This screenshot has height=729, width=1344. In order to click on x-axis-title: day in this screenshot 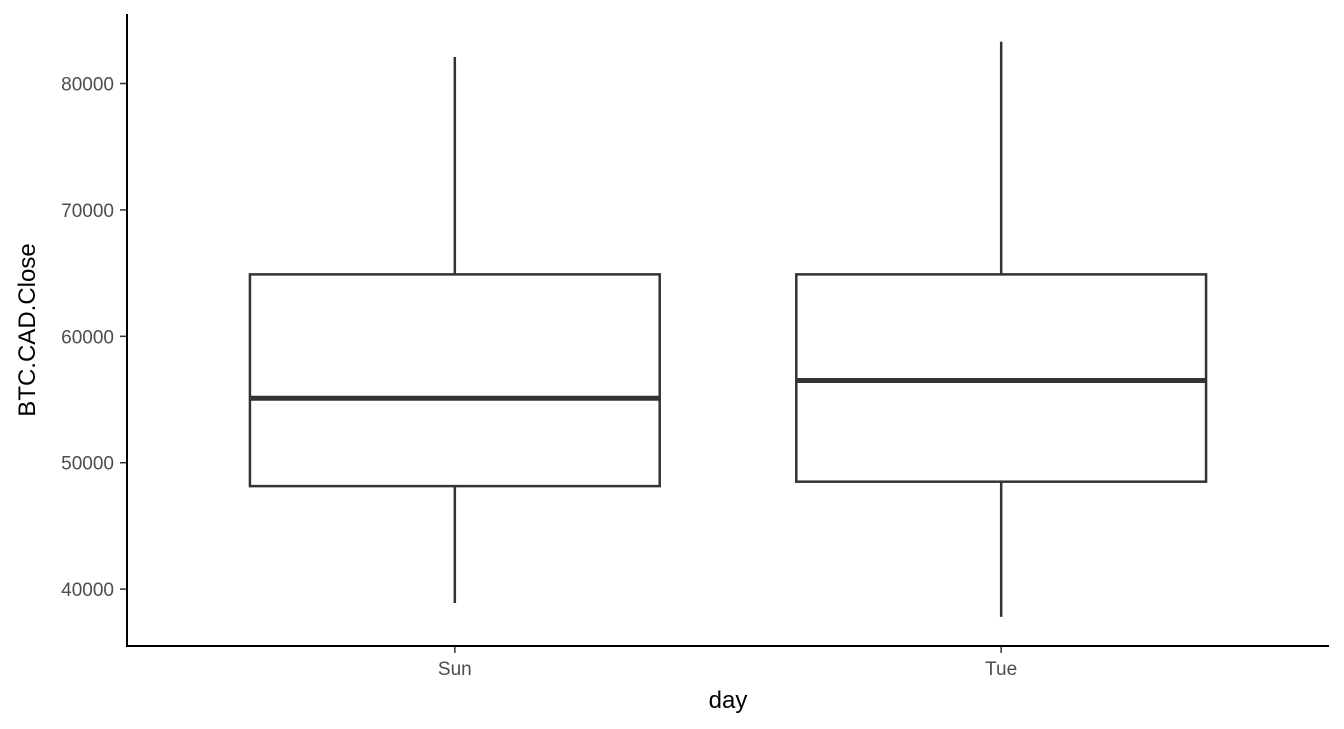, I will do `click(728, 700)`.